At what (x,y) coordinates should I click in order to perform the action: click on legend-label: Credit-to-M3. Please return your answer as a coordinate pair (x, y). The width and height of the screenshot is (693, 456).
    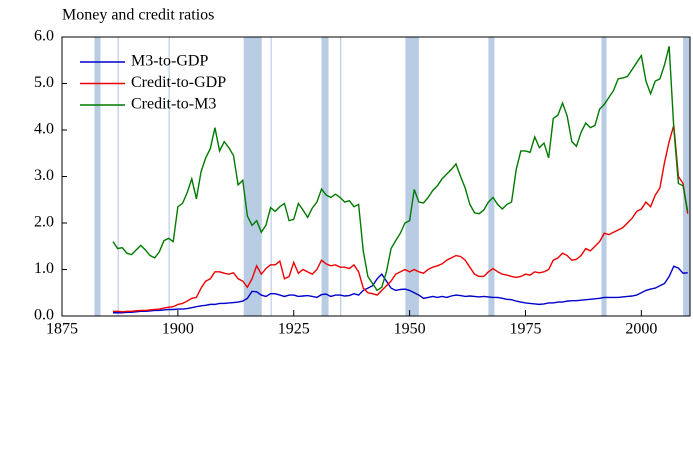
    Looking at the image, I should click on (173, 104).